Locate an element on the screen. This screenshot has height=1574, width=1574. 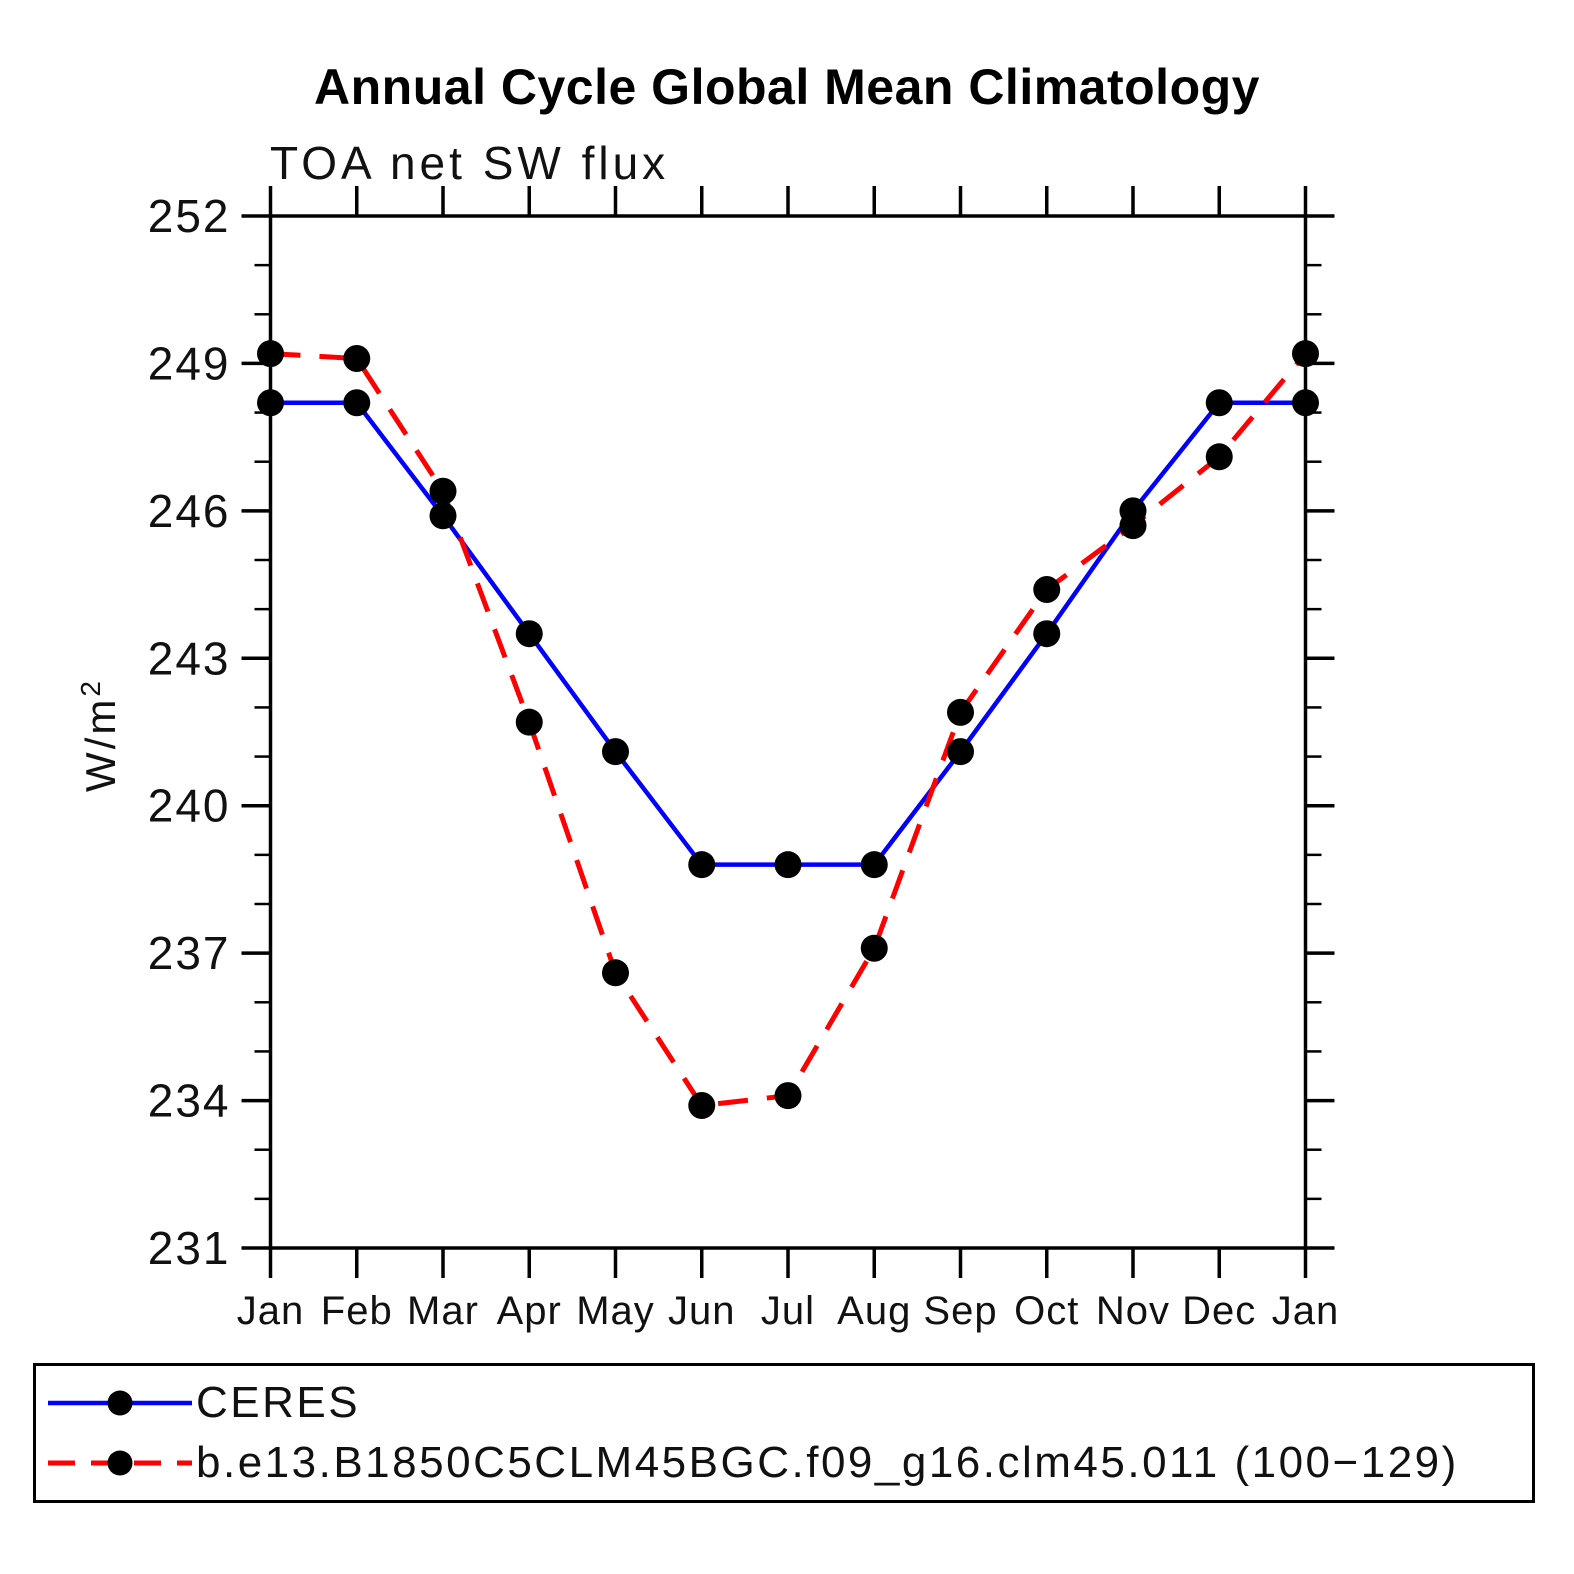
x-tick-label: Oct is located at coordinates (1046, 1311).